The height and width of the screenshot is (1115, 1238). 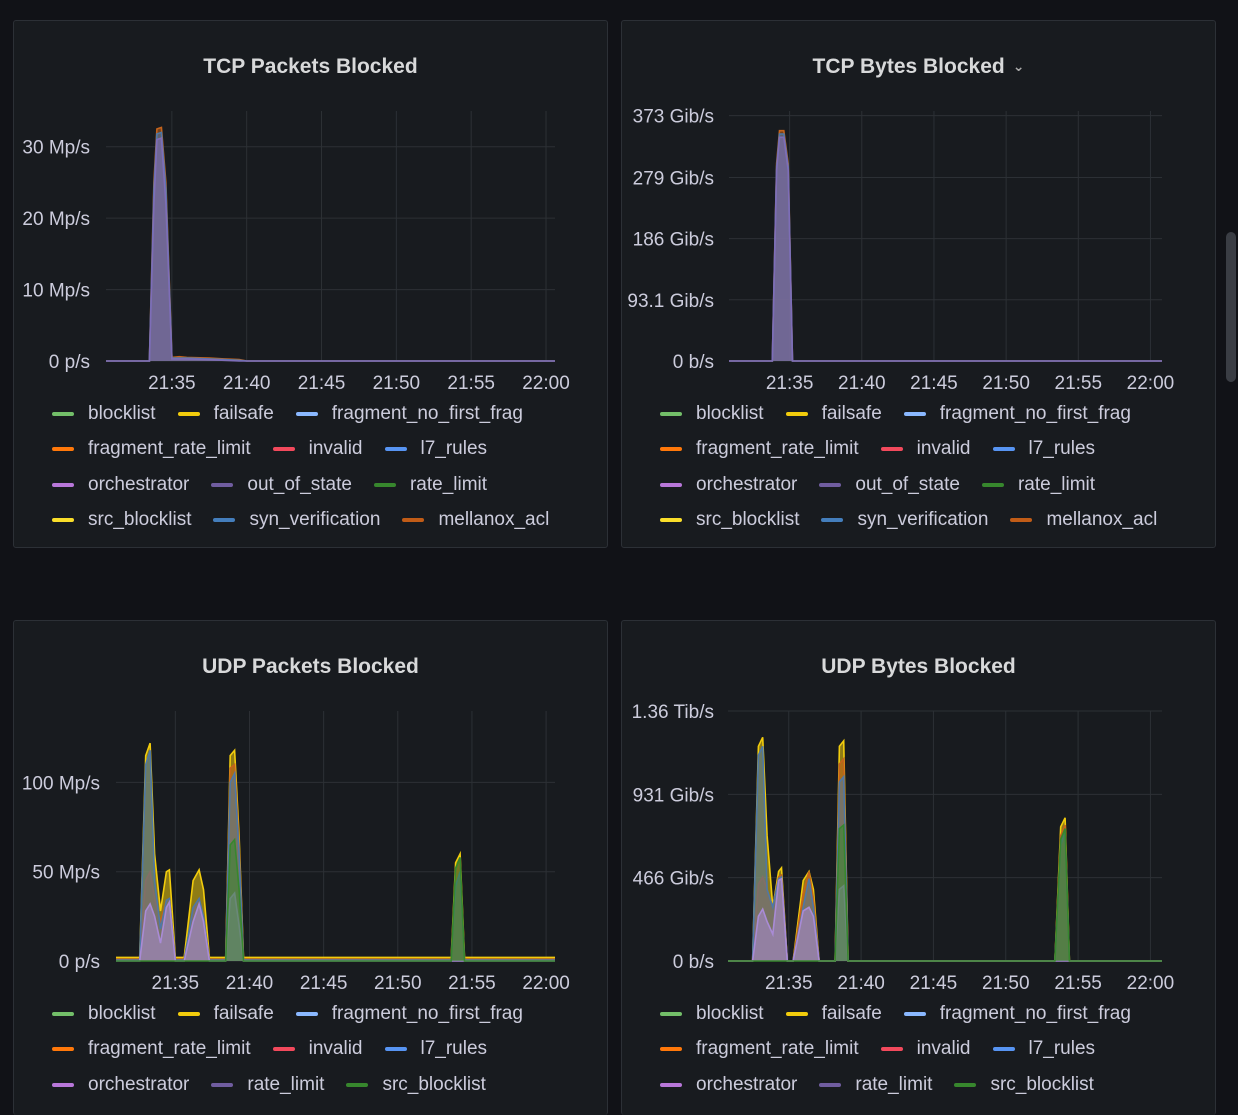 I want to click on legend-label: failsafe, so click(x=851, y=1013).